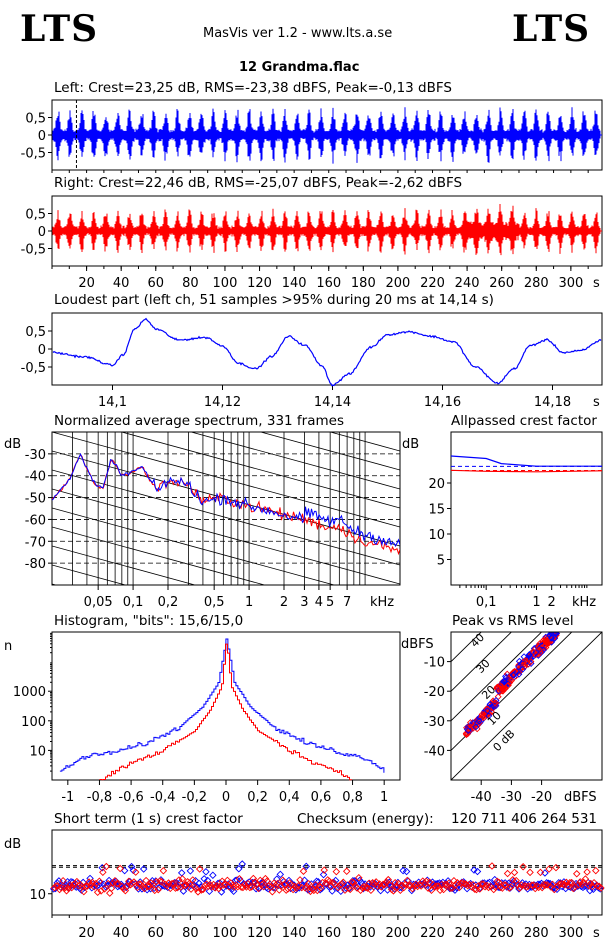  What do you see at coordinates (284, 602) in the screenshot?
I see `spectrum-xtick-label: 2` at bounding box center [284, 602].